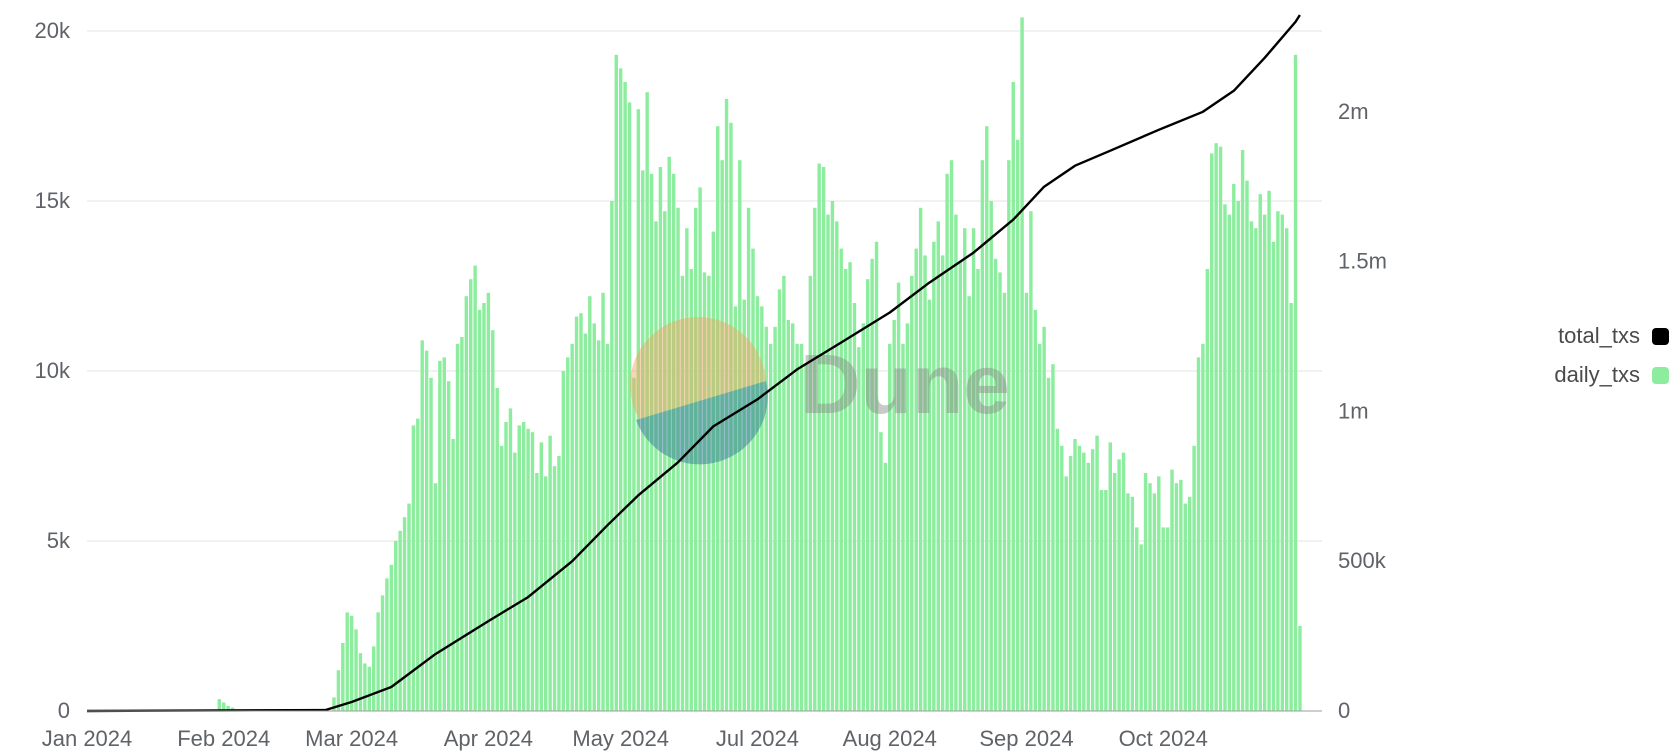 Image resolution: width=1680 pixels, height=756 pixels. Describe the element at coordinates (1611, 374) in the screenshot. I see `legend-item-daily-txs: daily_txs` at that location.